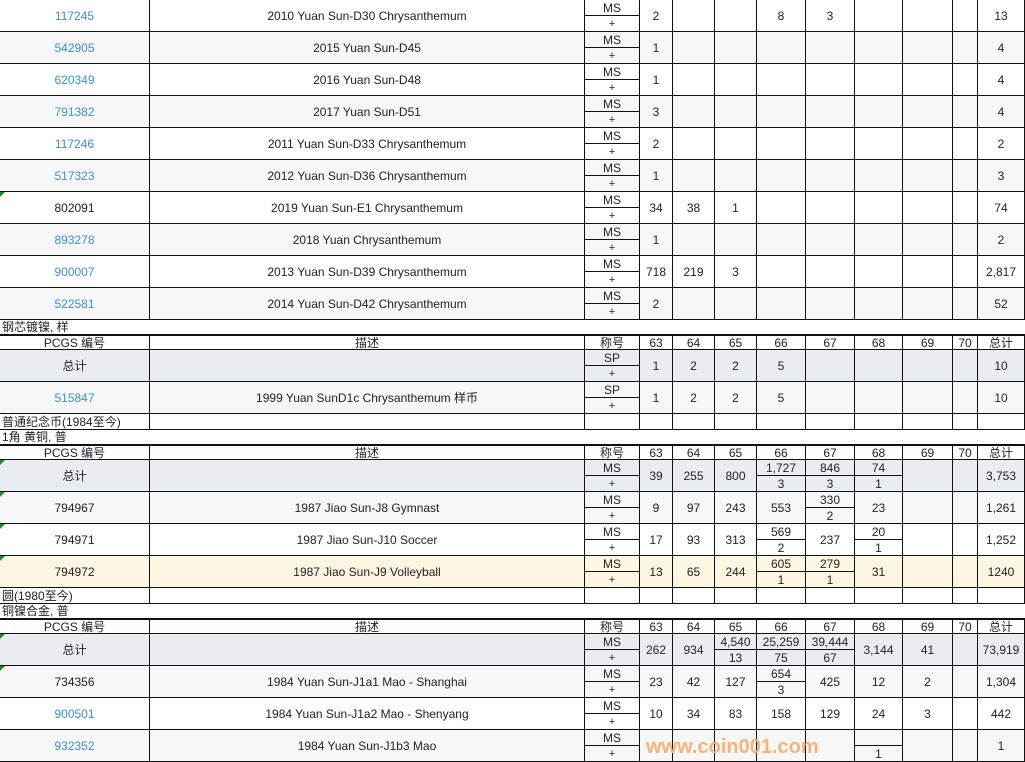 This screenshot has height=762, width=1025. Describe the element at coordinates (694, 681) in the screenshot. I see `grade-cell-64: 42` at that location.